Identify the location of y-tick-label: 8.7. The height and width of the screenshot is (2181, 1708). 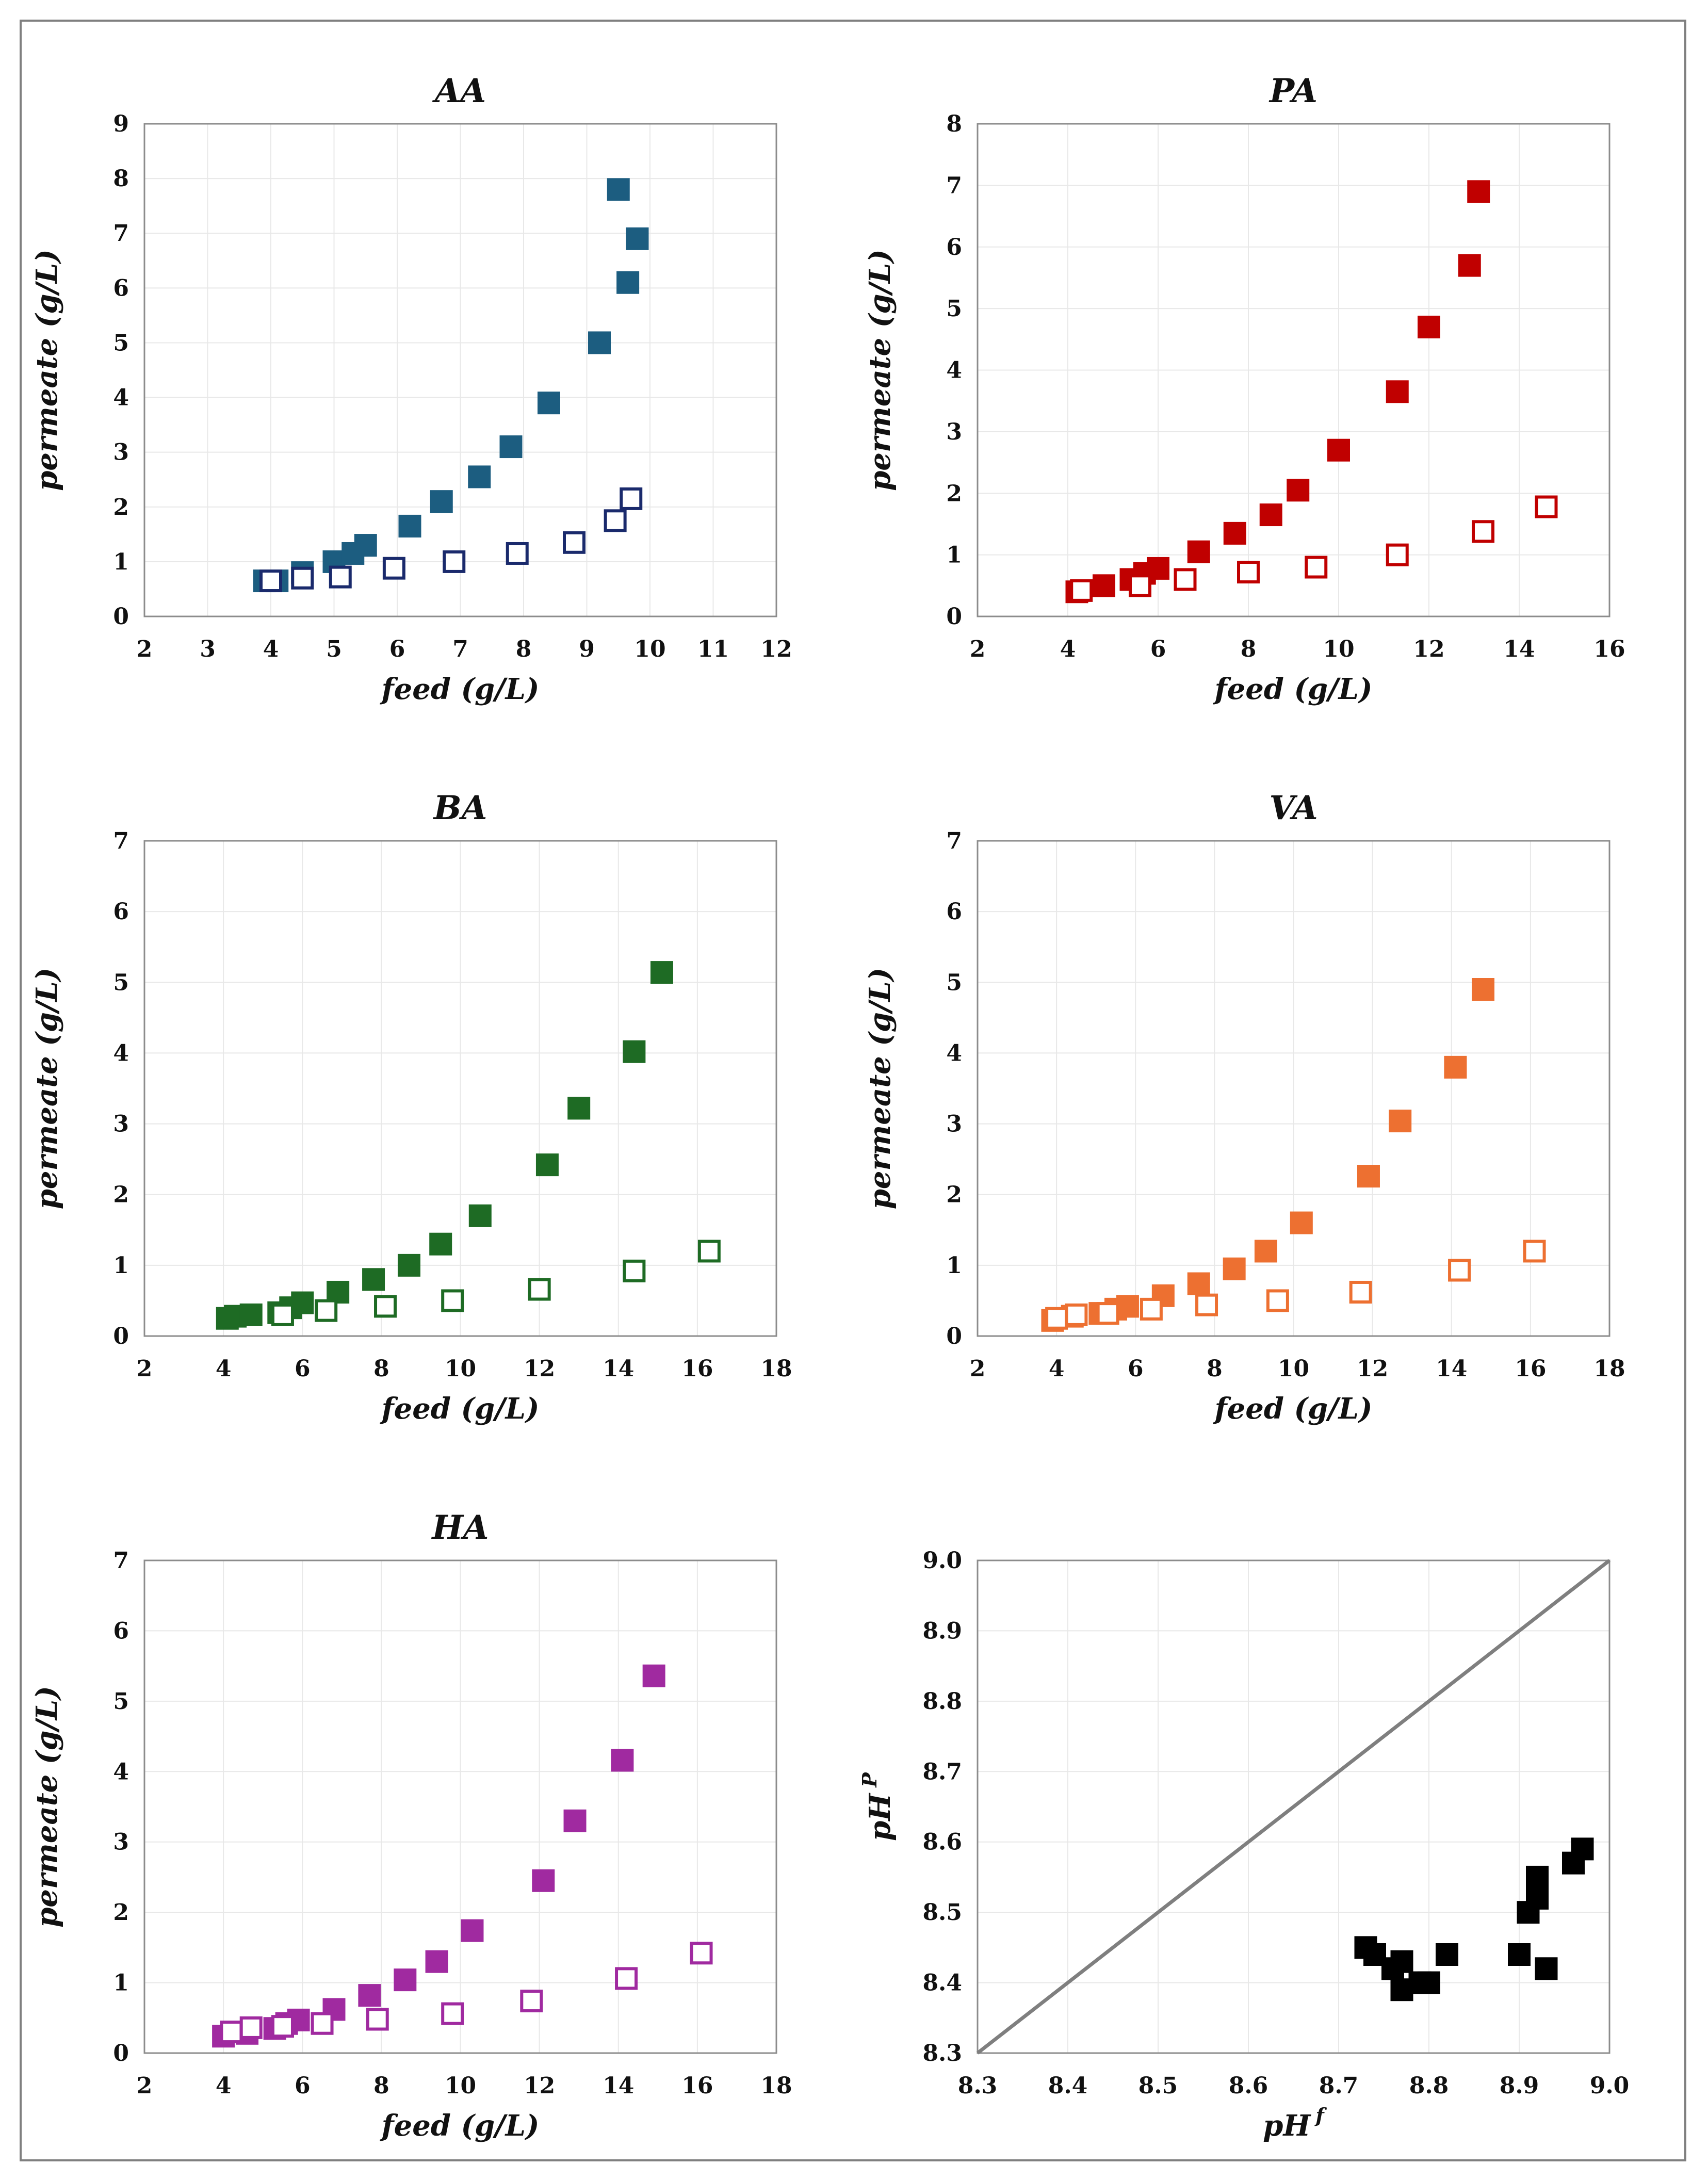
(942, 1772).